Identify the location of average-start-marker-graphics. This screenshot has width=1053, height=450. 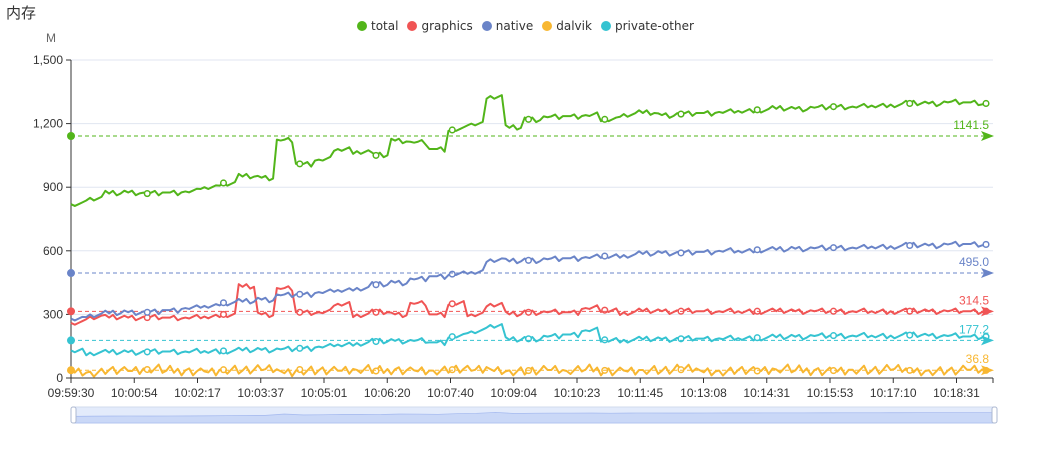
(71, 311).